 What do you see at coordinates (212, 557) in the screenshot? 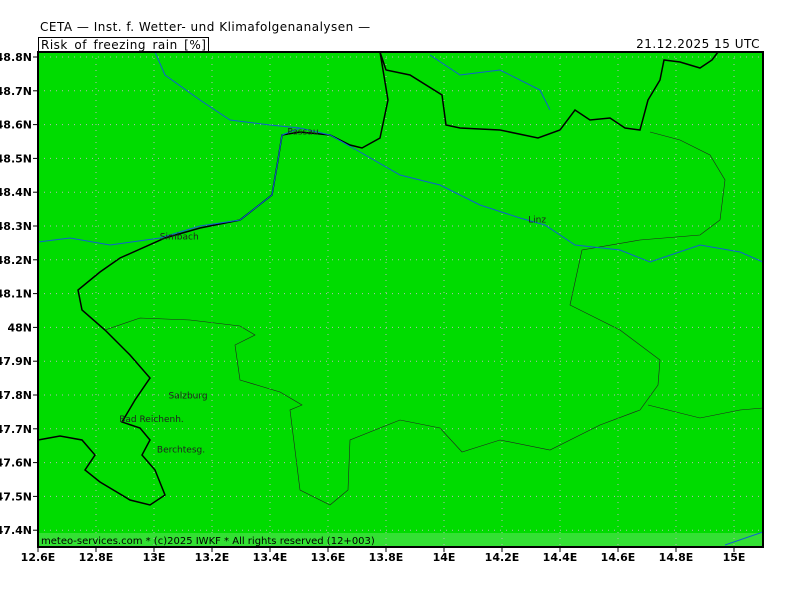
I see `x-tick-label: 13.2E` at bounding box center [212, 557].